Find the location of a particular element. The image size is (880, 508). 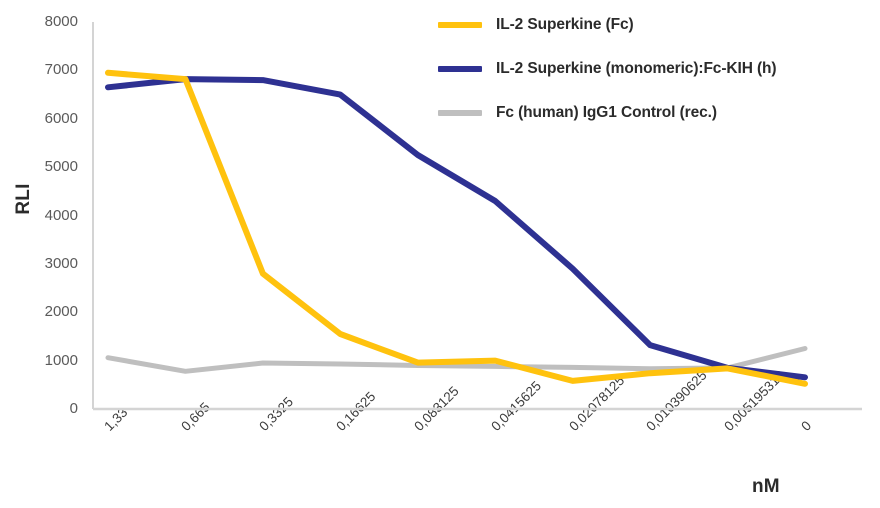

legend-item: IL-2 Superkine (Fc) is located at coordinates (607, 25).